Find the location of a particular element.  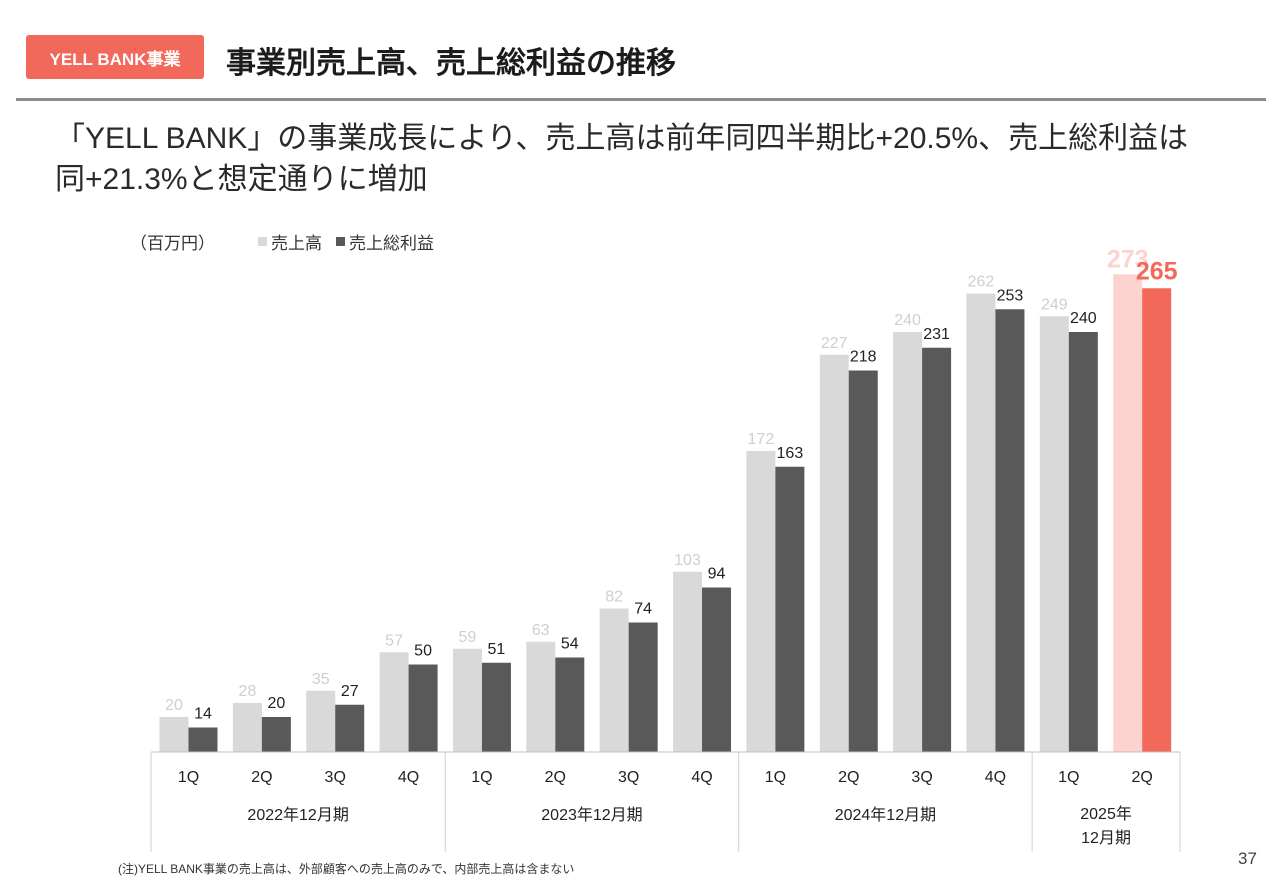

legend-swatch-gross-profit is located at coordinates (340, 241).